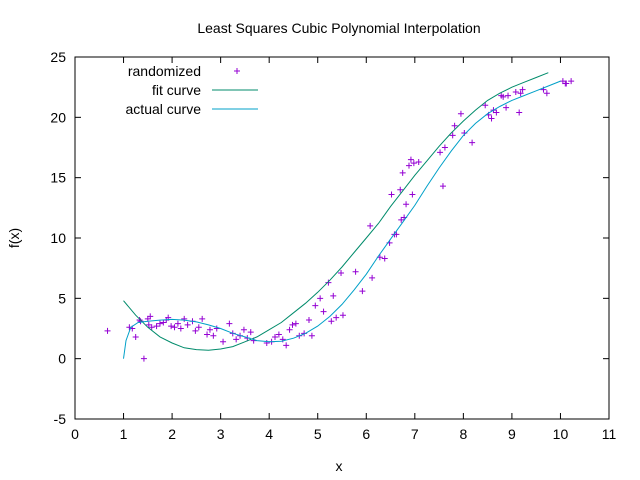 Image resolution: width=640 pixels, height=480 pixels. What do you see at coordinates (58, 238) in the screenshot?
I see `y-tick-label: 10` at bounding box center [58, 238].